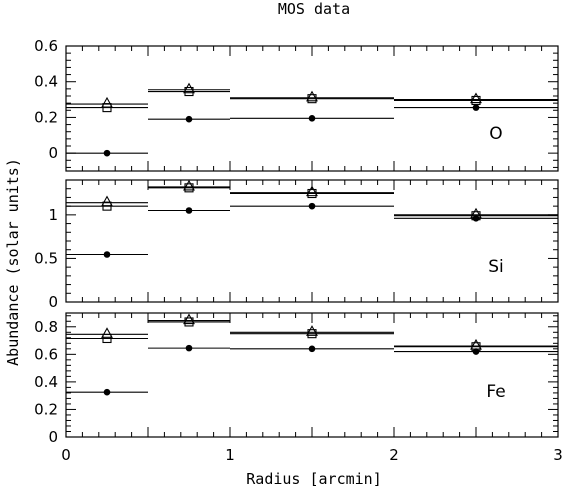 This screenshot has height=490, width=567. I want to click on x-axis-title: Radius [arcmin], so click(313, 479).